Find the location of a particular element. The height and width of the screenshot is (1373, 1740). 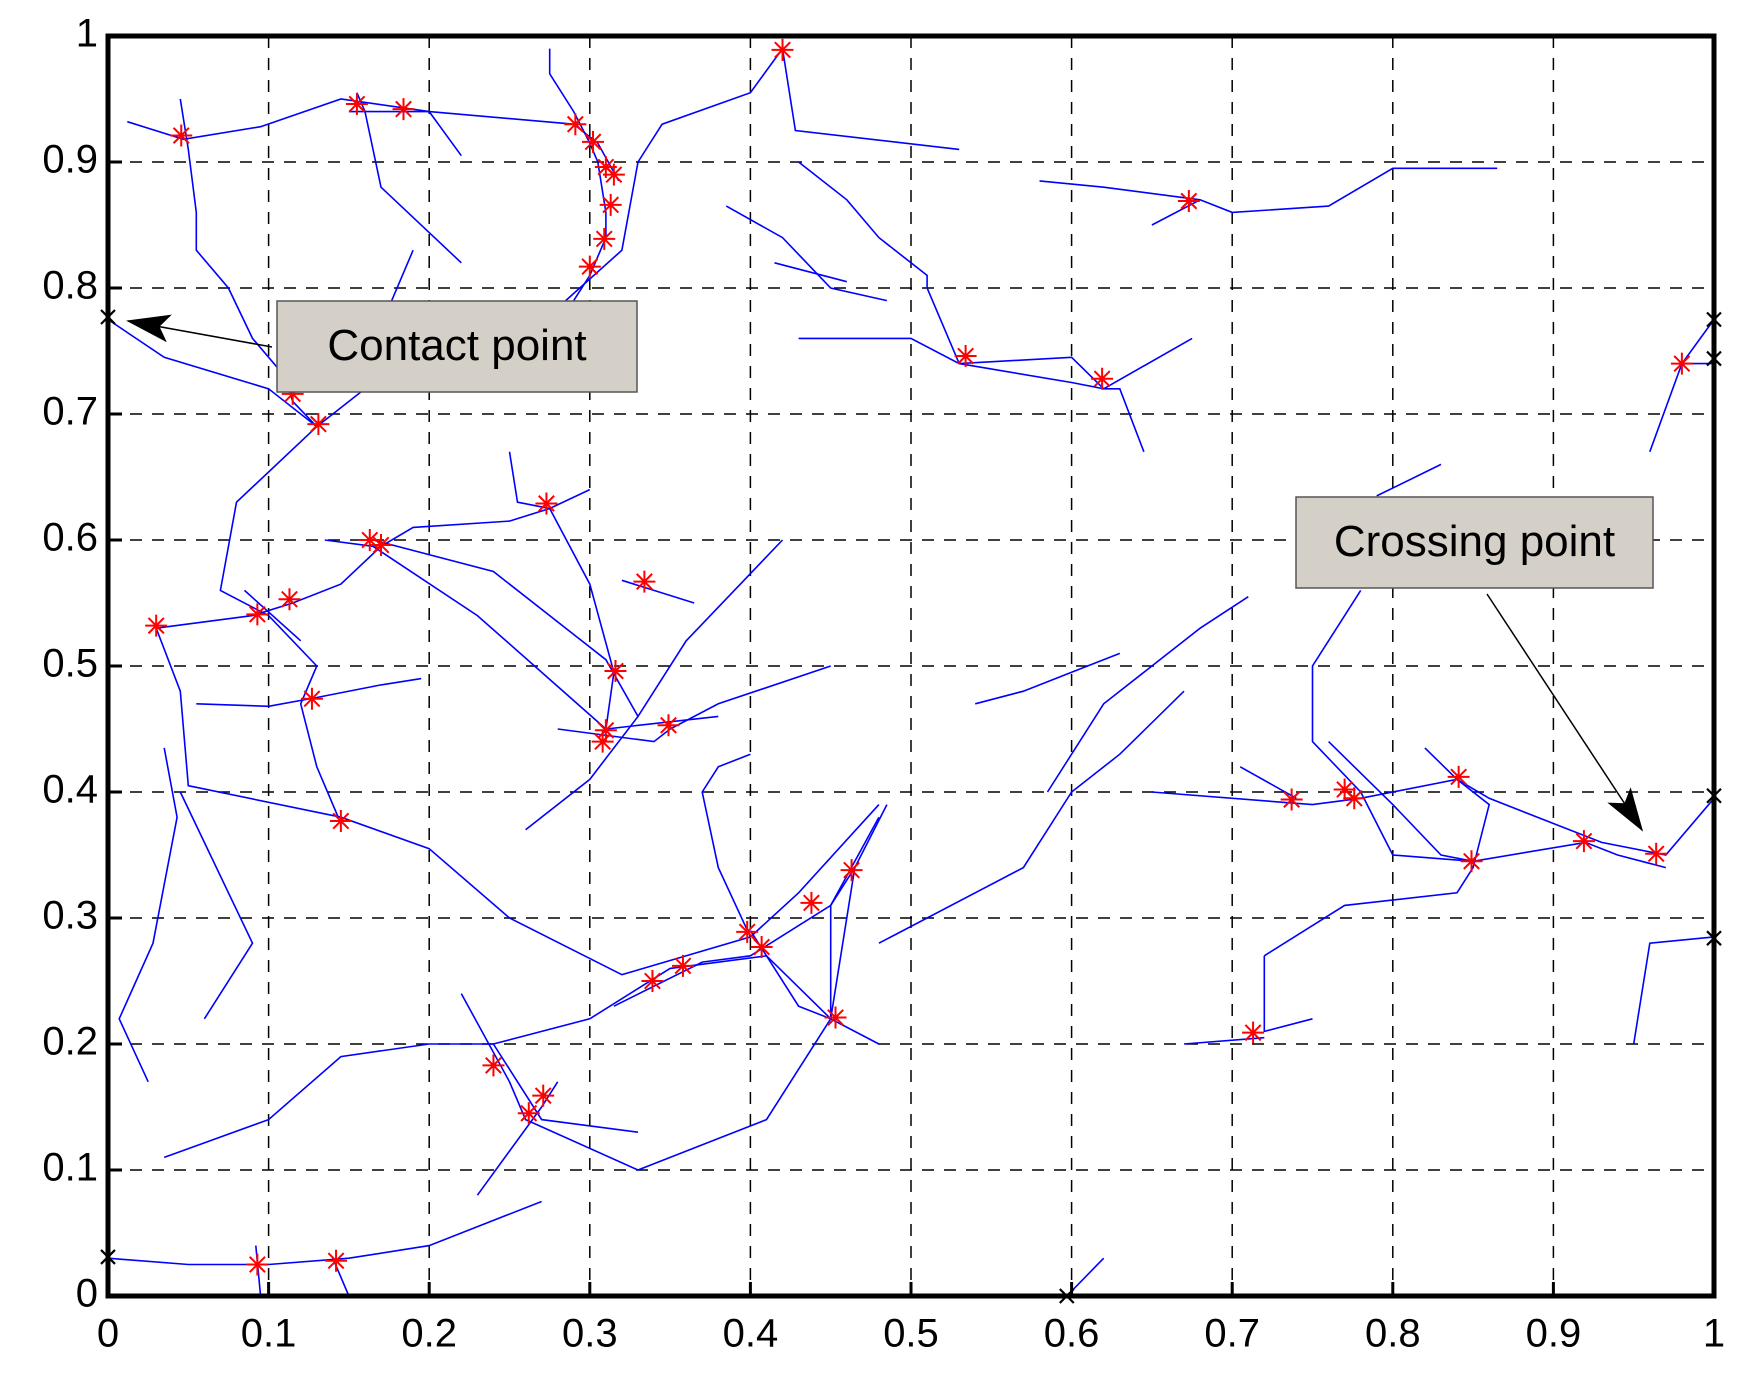

x-tick-label: 0.8 is located at coordinates (1393, 1334).